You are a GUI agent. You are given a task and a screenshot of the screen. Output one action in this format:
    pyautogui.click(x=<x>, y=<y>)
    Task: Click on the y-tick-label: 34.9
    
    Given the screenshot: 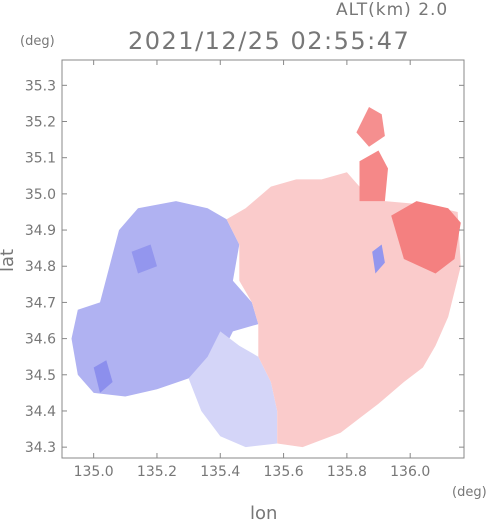 What is the action you would take?
    pyautogui.click(x=40, y=231)
    